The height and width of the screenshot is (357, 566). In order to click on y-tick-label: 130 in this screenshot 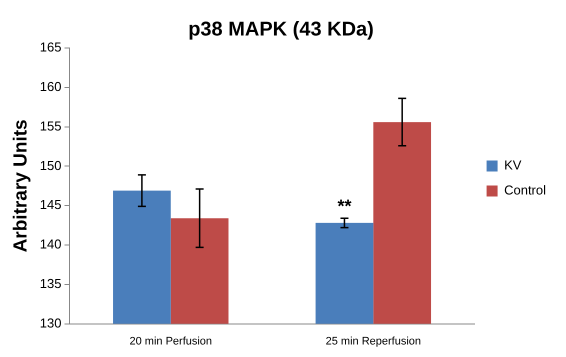, I will do `click(51, 322)`.